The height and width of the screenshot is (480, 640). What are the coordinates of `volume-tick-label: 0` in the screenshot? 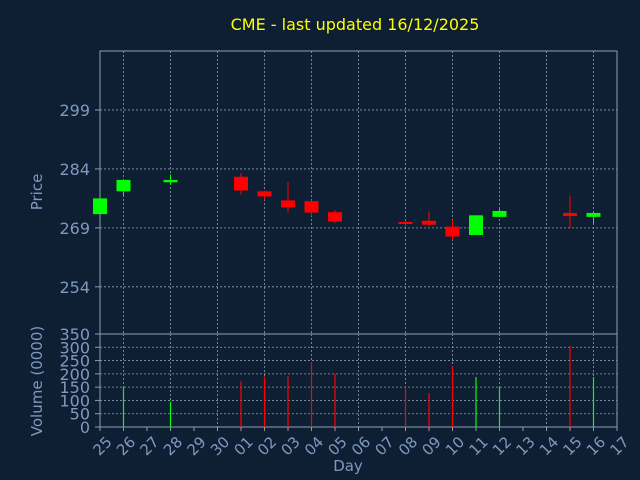 It's located at (85, 427).